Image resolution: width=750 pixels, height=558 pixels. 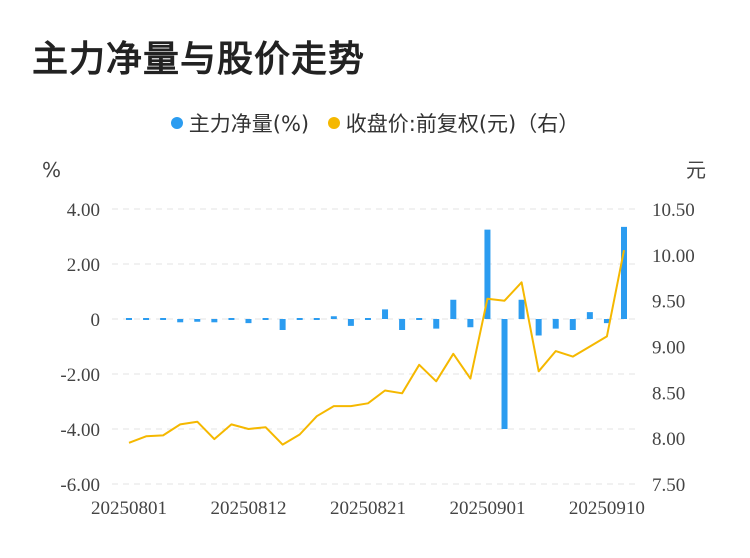 I want to click on legend-dot-net-volume, so click(x=176, y=123).